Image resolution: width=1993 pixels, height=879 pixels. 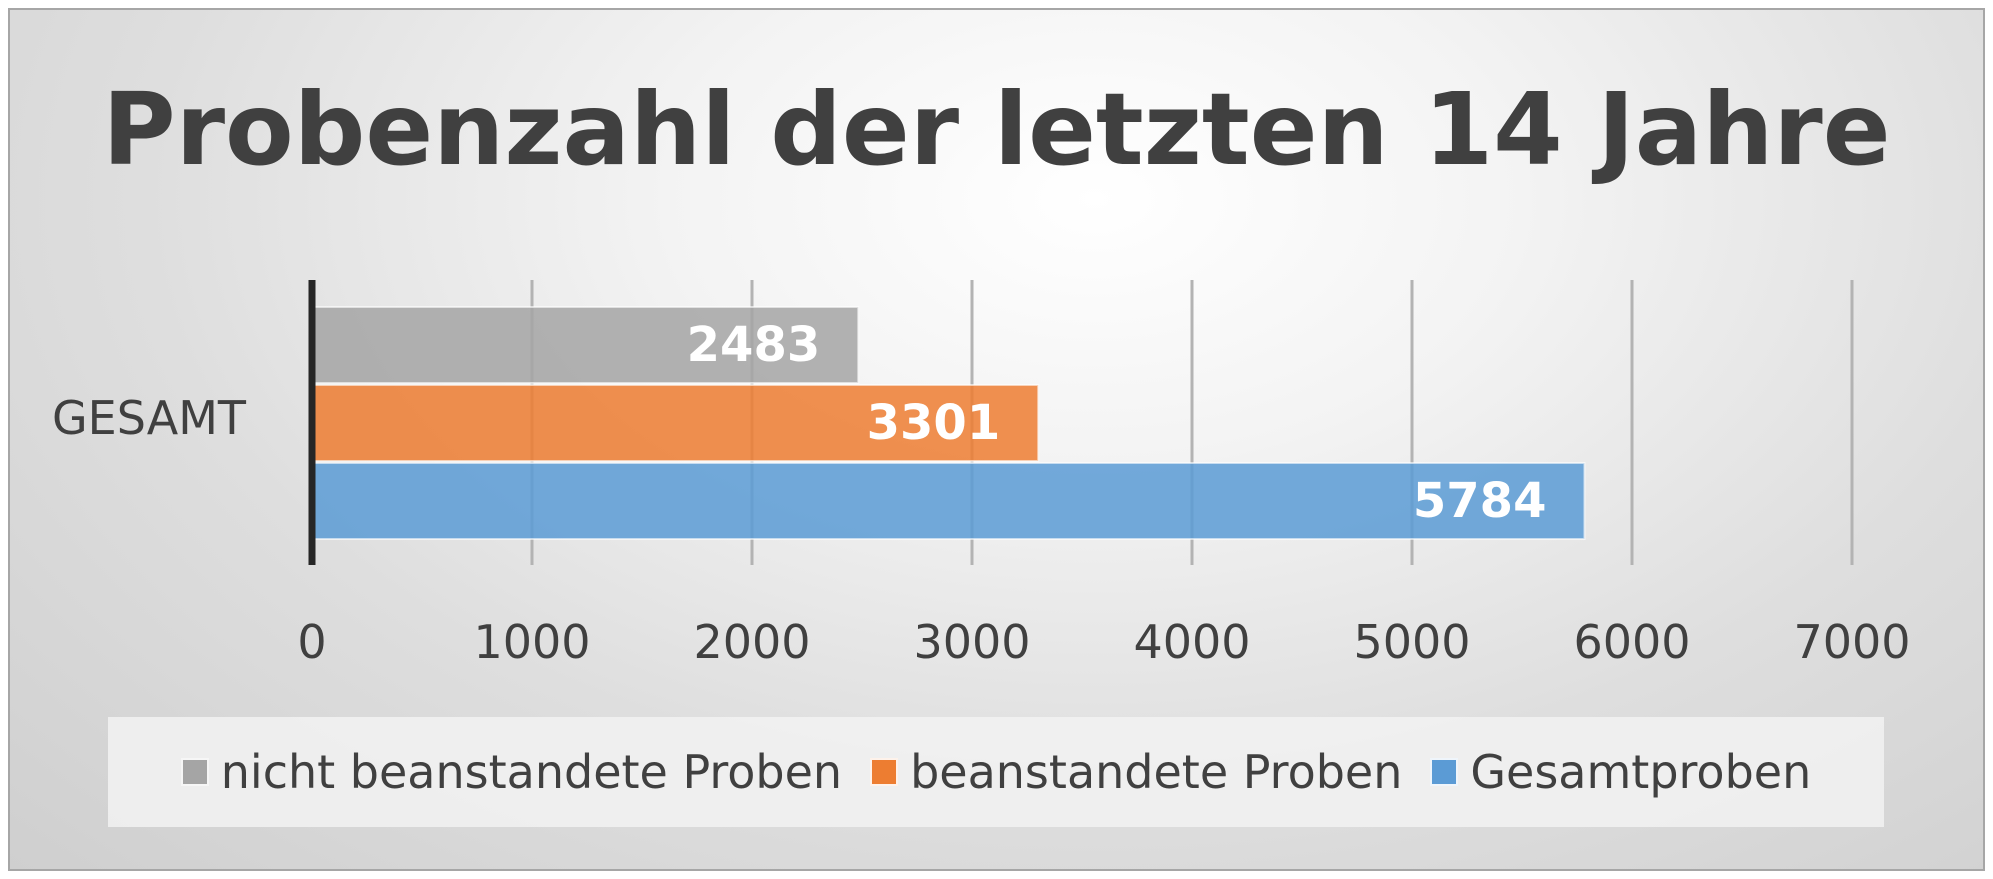 What do you see at coordinates (751, 642) in the screenshot?
I see `x-tick-label-2000: 2000` at bounding box center [751, 642].